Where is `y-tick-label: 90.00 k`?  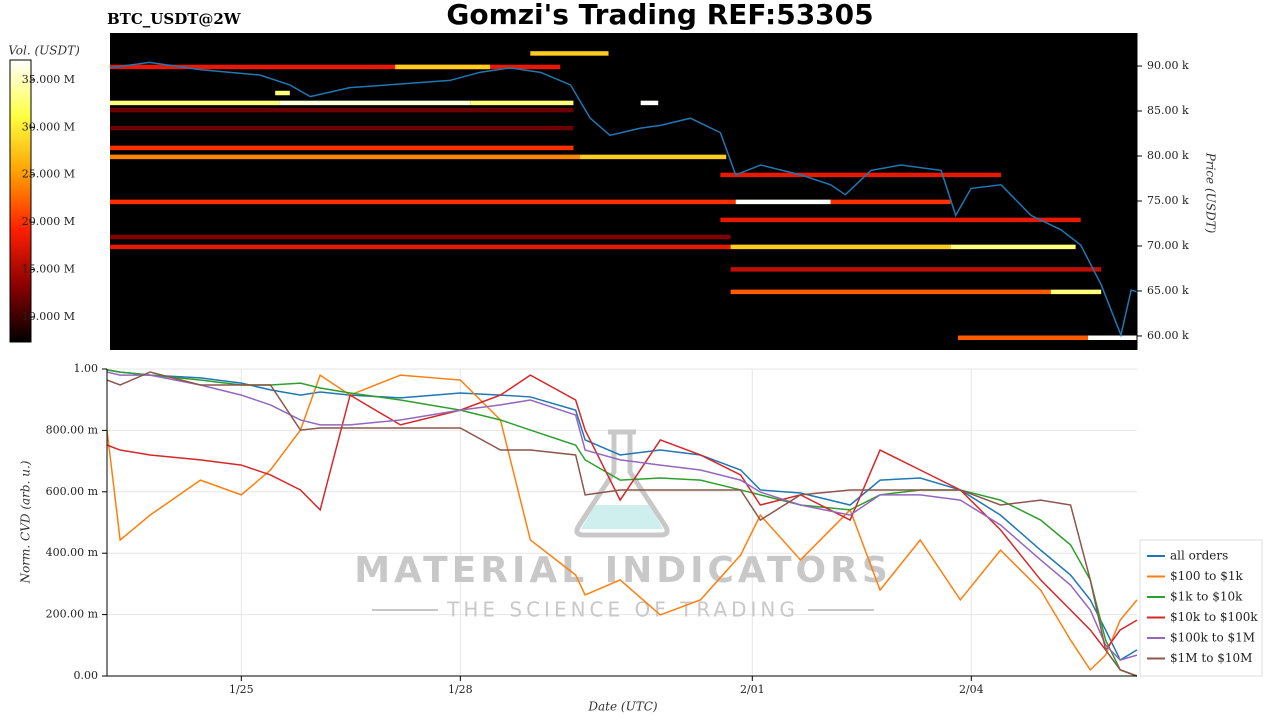
y-tick-label: 90.00 k is located at coordinates (1168, 65).